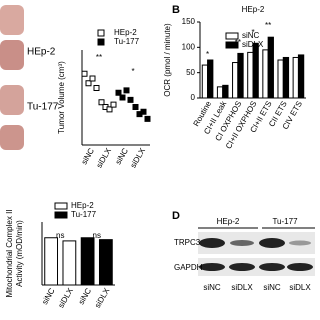 The width and height of the screenshot is (320, 320). Describe the element at coordinates (9, 253) in the screenshot. I see `y-axis-label: Mitochondrial Complex II` at that location.